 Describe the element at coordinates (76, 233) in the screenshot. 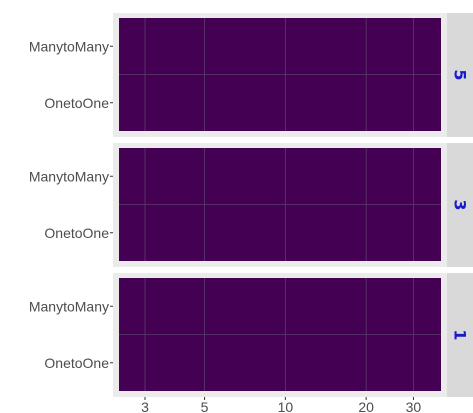

I see `panel-3-ytick-label: OnetoOne` at that location.